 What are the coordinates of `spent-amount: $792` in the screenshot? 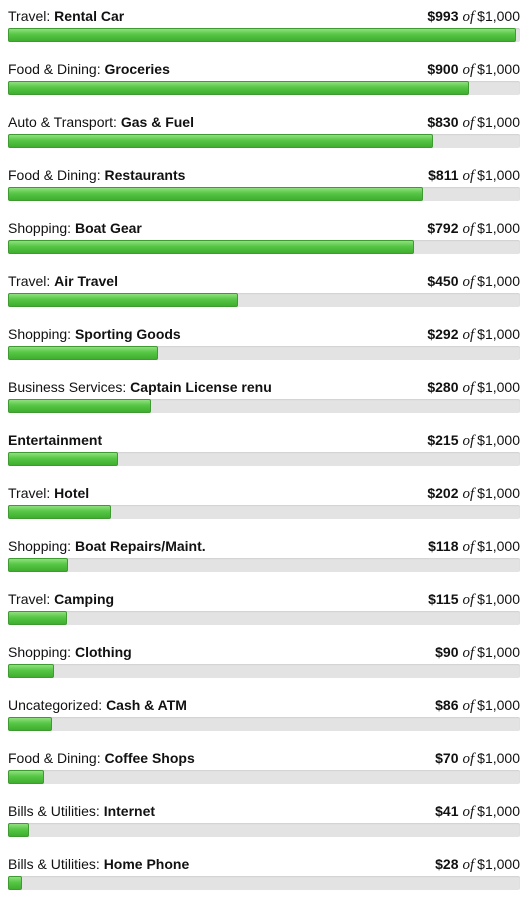 It's located at (443, 228).